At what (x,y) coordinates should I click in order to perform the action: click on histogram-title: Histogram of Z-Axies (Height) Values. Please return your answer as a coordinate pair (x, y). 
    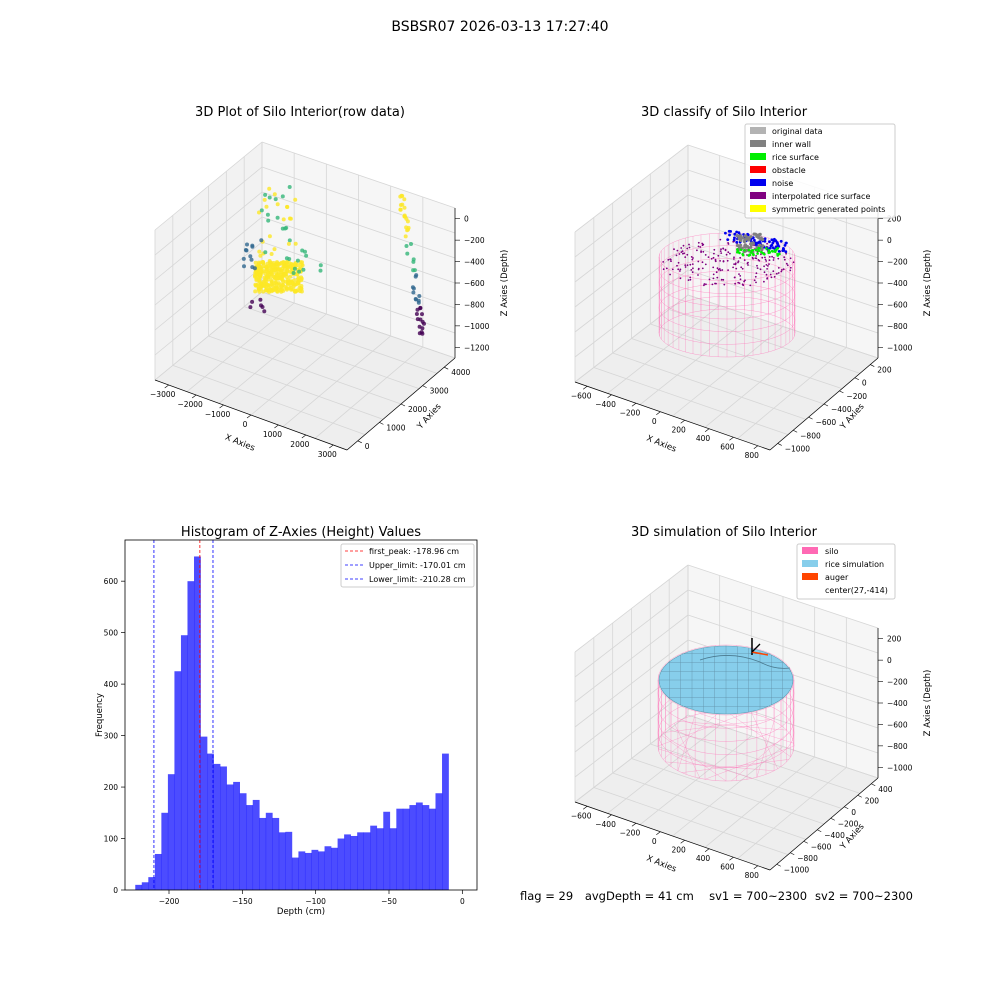
    Looking at the image, I should click on (301, 532).